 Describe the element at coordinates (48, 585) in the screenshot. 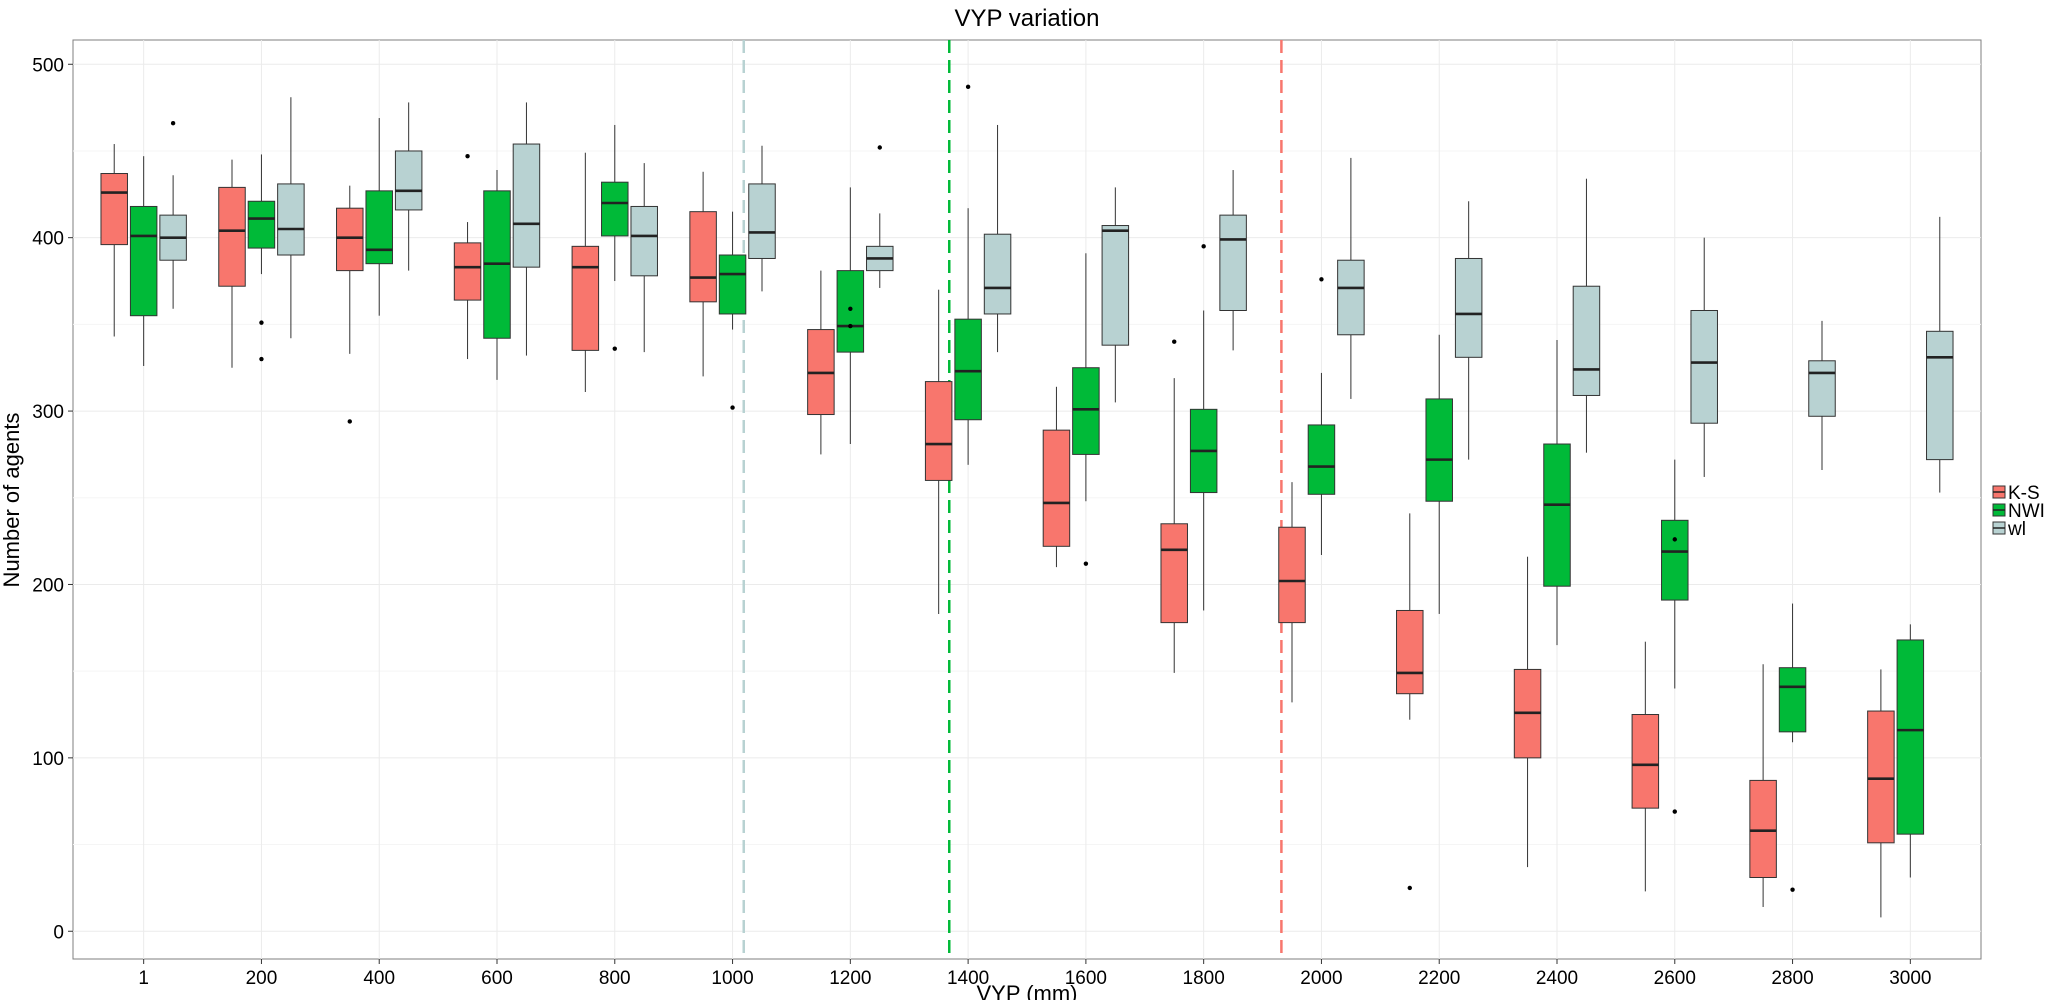

I see `y-tick-label: 200` at that location.